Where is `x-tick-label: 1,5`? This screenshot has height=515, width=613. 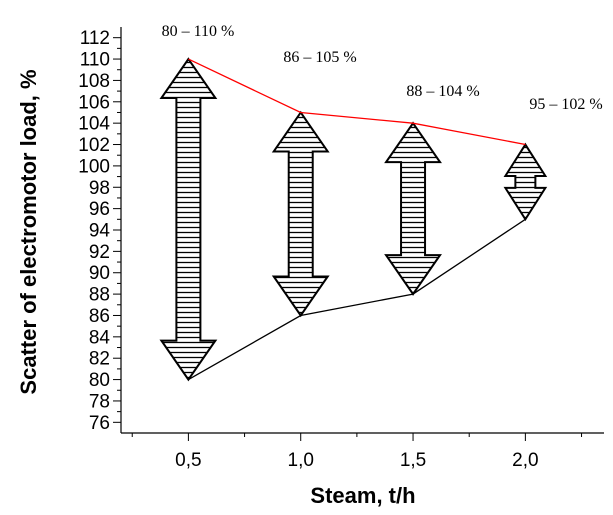
x-tick-label: 1,5 is located at coordinates (413, 460).